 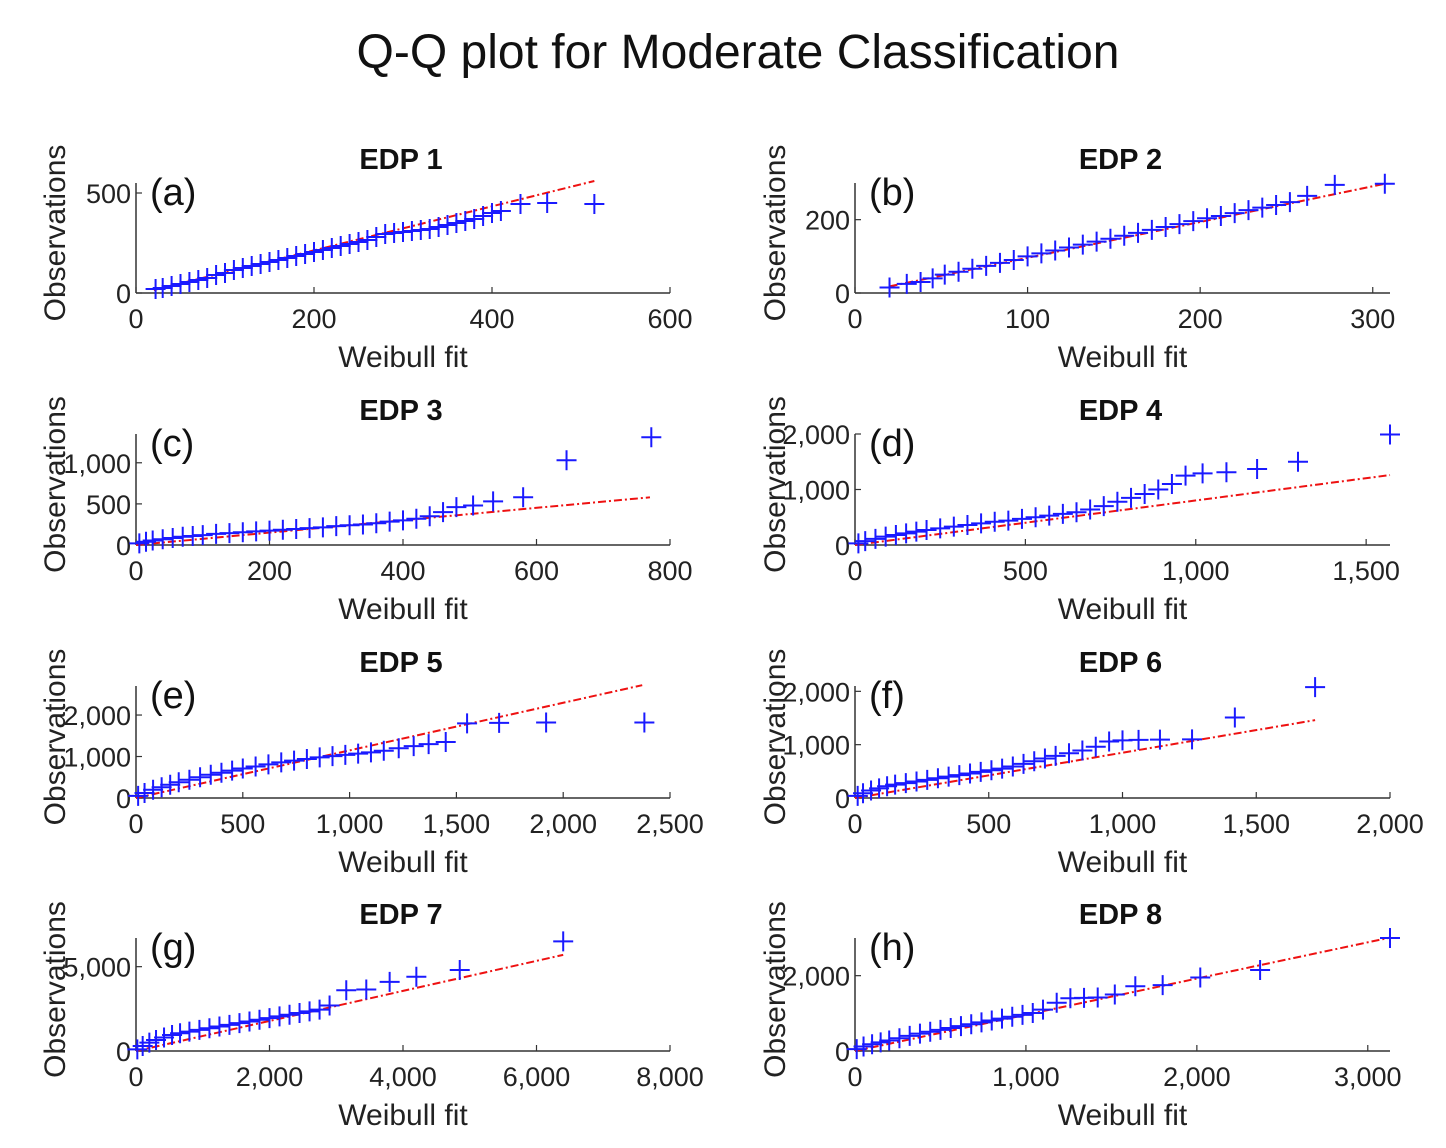 I want to click on panel-7-y-label: Observations, so click(x=55, y=989).